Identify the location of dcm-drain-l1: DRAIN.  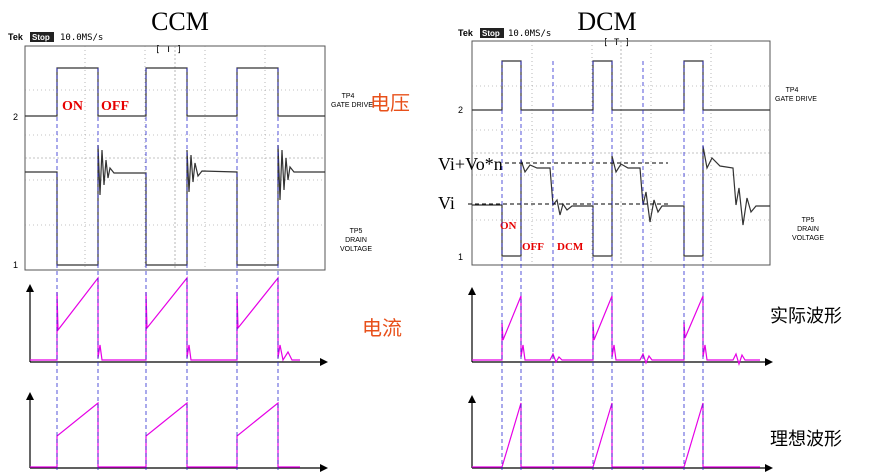
(808, 229).